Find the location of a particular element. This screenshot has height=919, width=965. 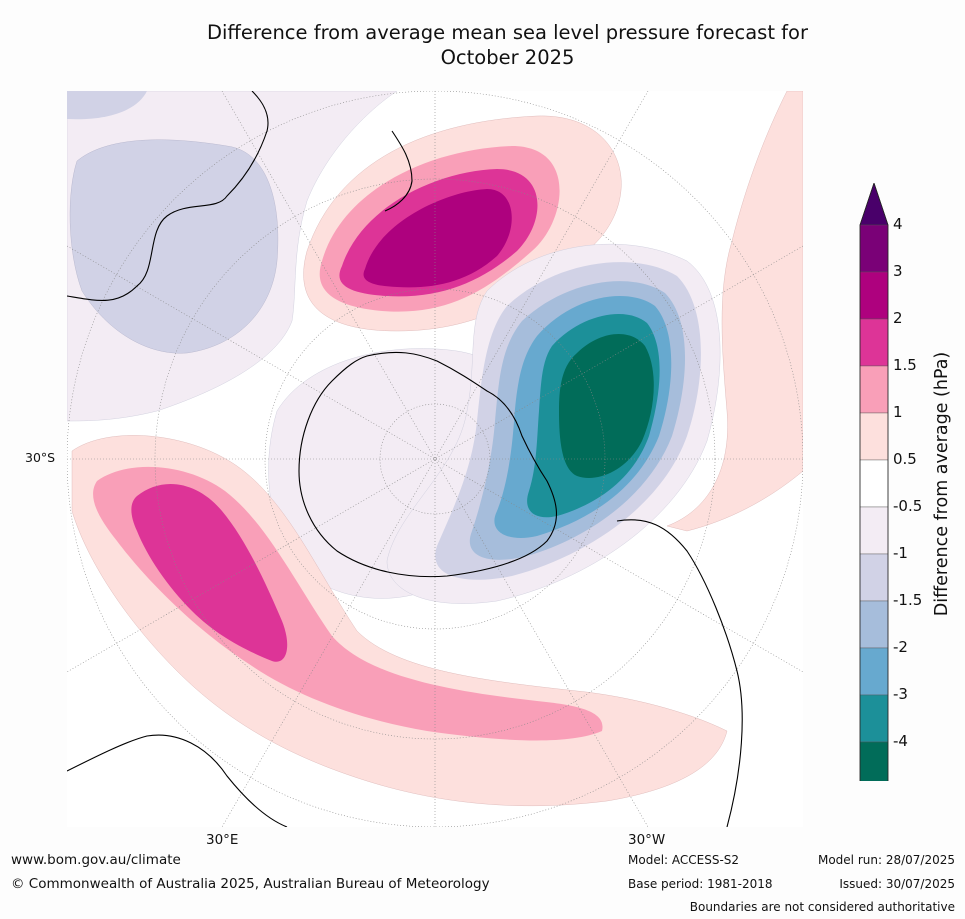

coast-antarctica is located at coordinates (428, 464).